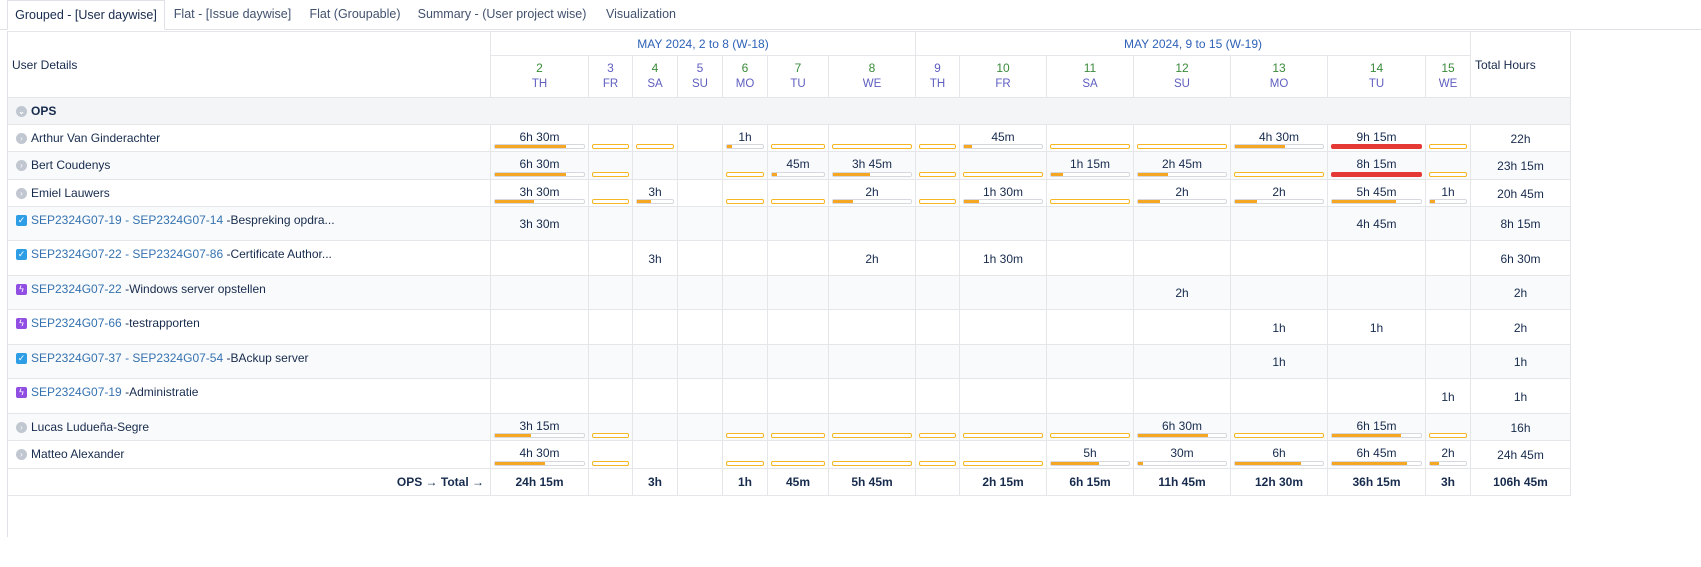  I want to click on group-label: ⌄ OPS, so click(36, 111).